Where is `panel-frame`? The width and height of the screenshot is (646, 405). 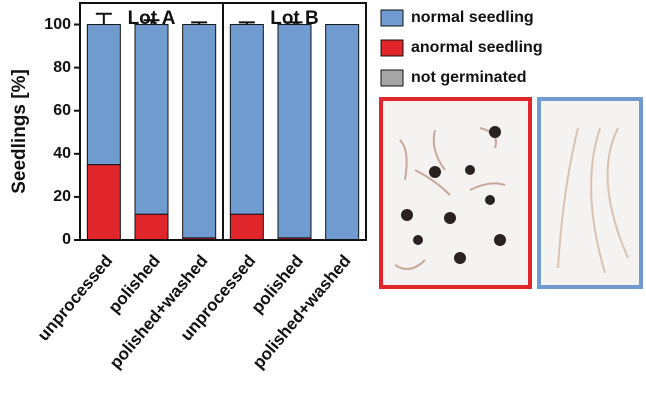 panel-frame is located at coordinates (294, 121).